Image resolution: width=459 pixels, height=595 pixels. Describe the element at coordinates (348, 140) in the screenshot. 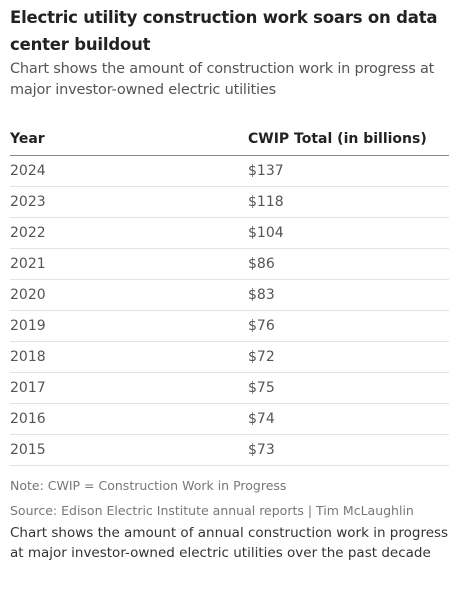

I see `column-header: CWIP Total (in billions)` at that location.